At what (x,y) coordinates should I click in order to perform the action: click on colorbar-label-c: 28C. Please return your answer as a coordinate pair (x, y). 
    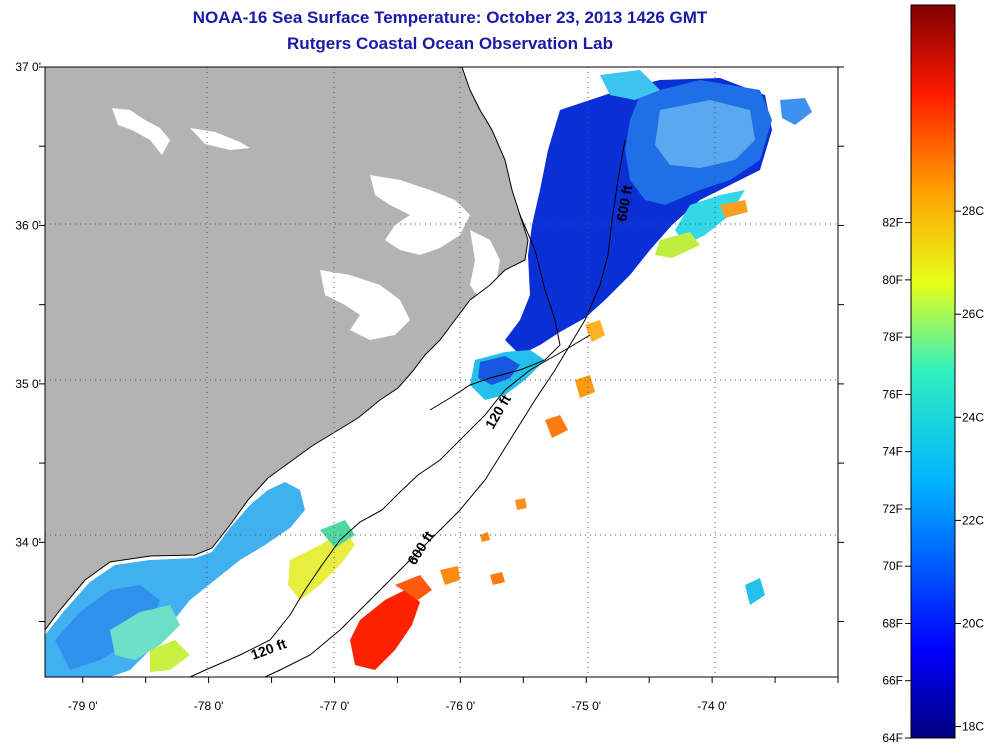
    Looking at the image, I should click on (973, 211).